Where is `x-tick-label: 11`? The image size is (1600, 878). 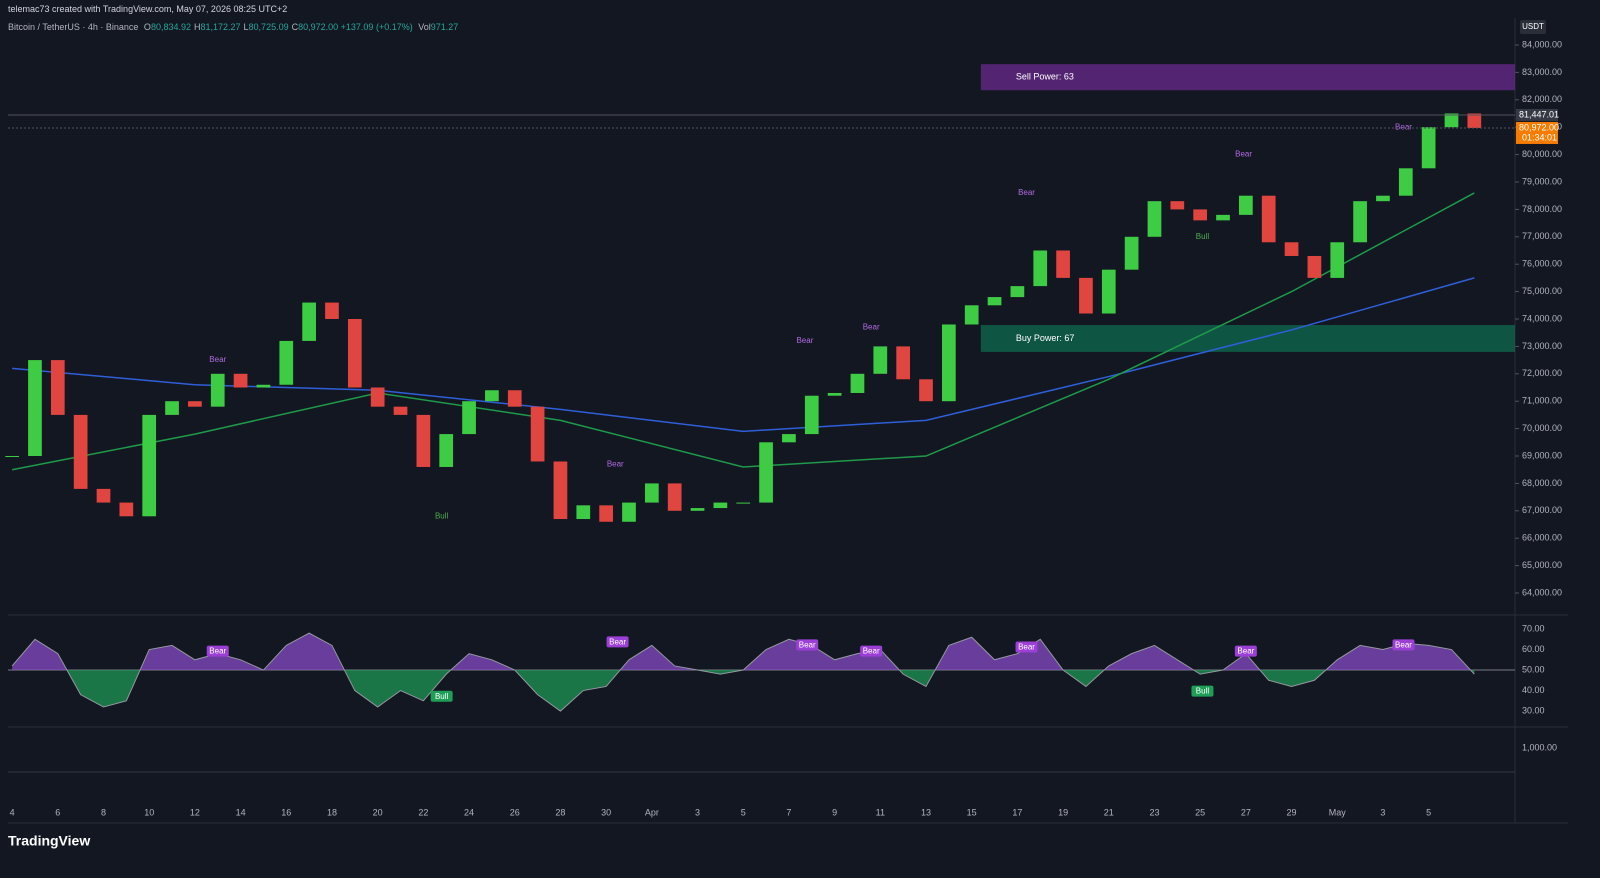
x-tick-label: 11 is located at coordinates (880, 812).